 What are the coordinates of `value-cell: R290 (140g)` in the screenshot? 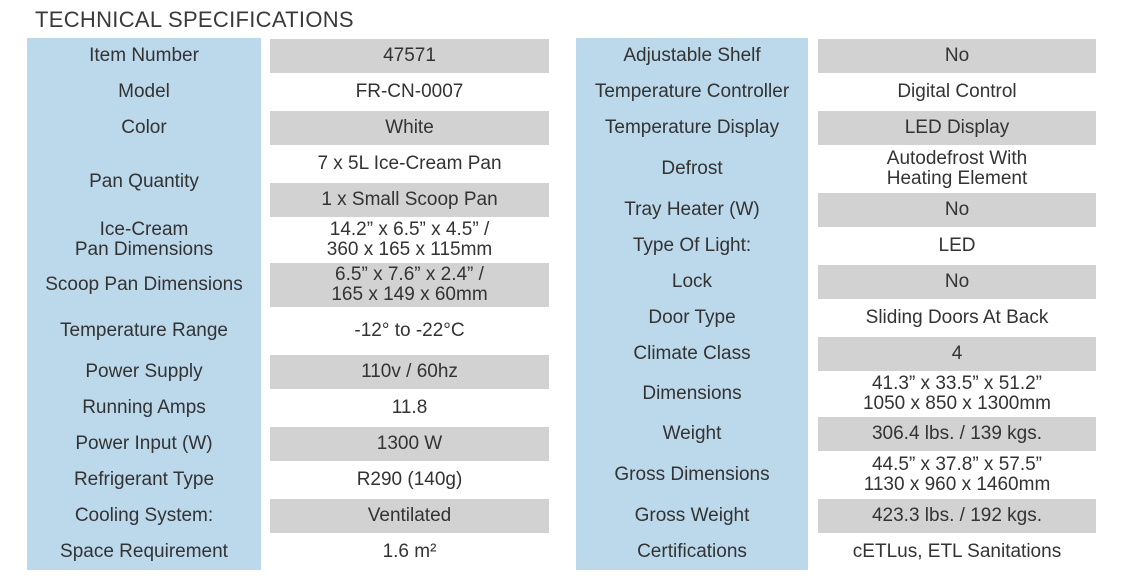 It's located at (409, 480).